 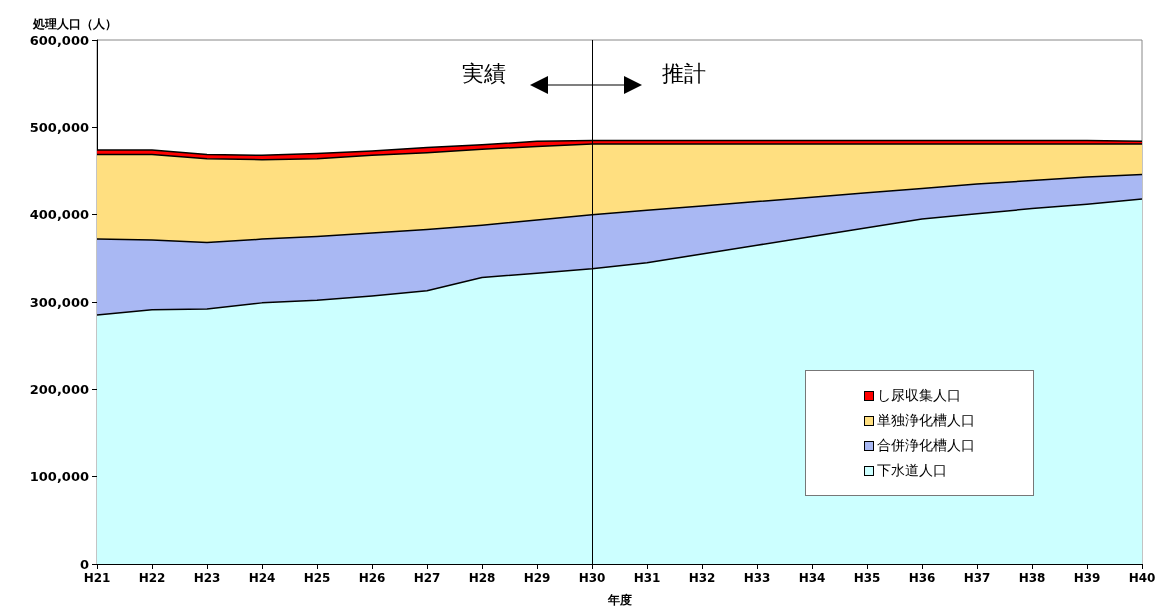 I want to click on y-tick-label: 600,000, so click(x=59, y=40).